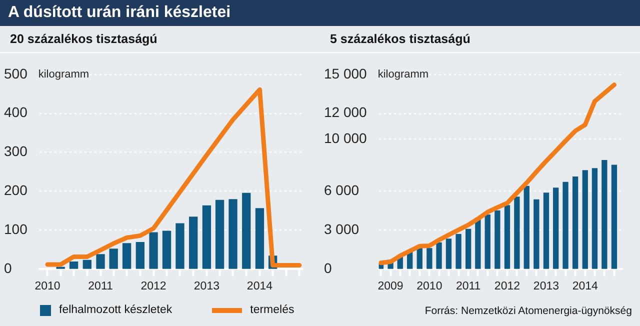 Image resolution: width=640 pixels, height=326 pixels. I want to click on y-tick-label: 10 000, so click(346, 138).